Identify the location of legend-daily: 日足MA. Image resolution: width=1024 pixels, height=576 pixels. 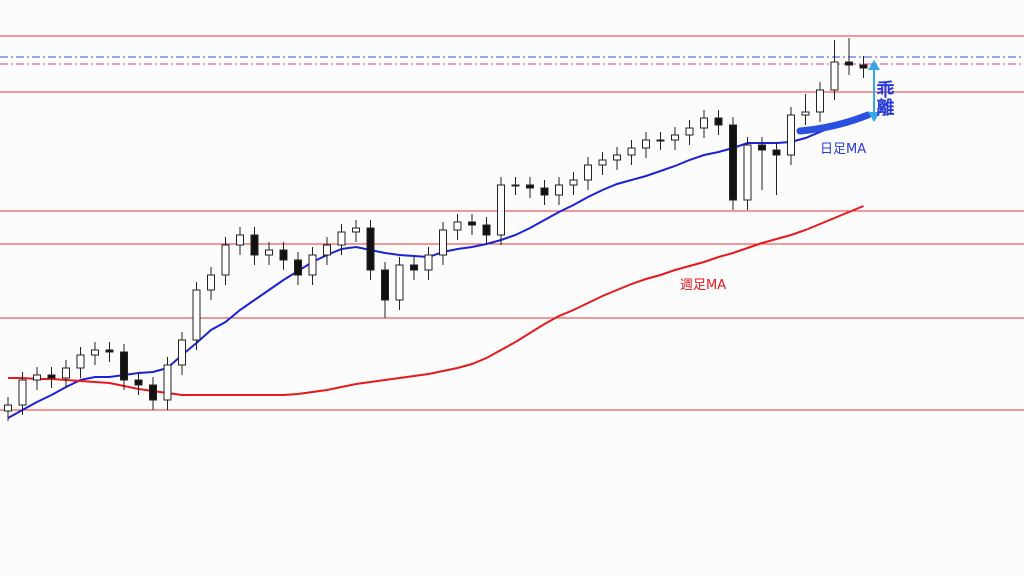
(843, 149).